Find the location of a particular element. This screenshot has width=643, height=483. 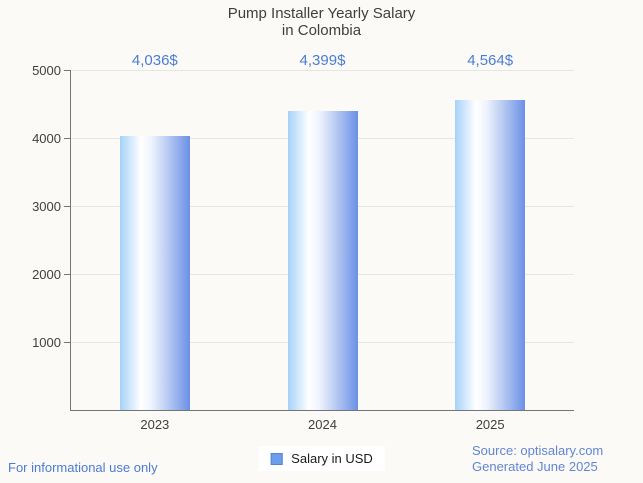

x-tick-label-2024: 2024 is located at coordinates (322, 424).